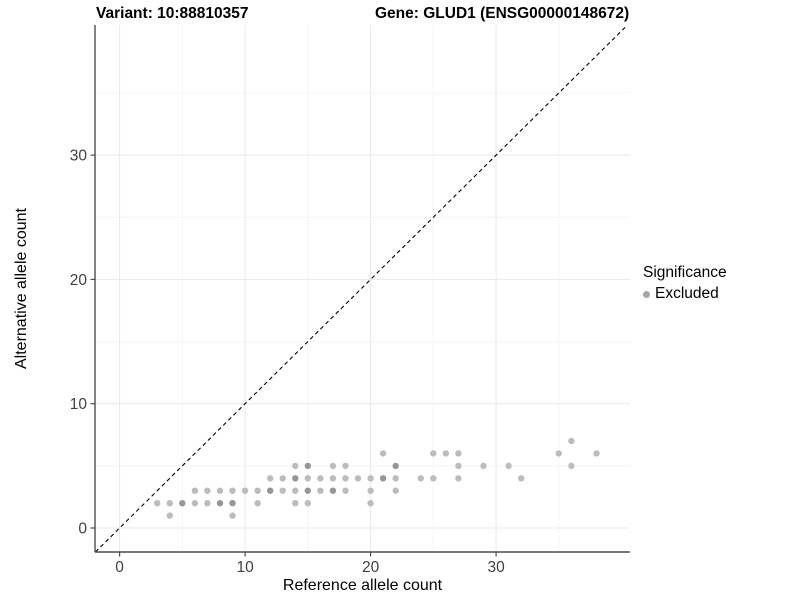  I want to click on x-tick-label: 0, so click(119, 567).